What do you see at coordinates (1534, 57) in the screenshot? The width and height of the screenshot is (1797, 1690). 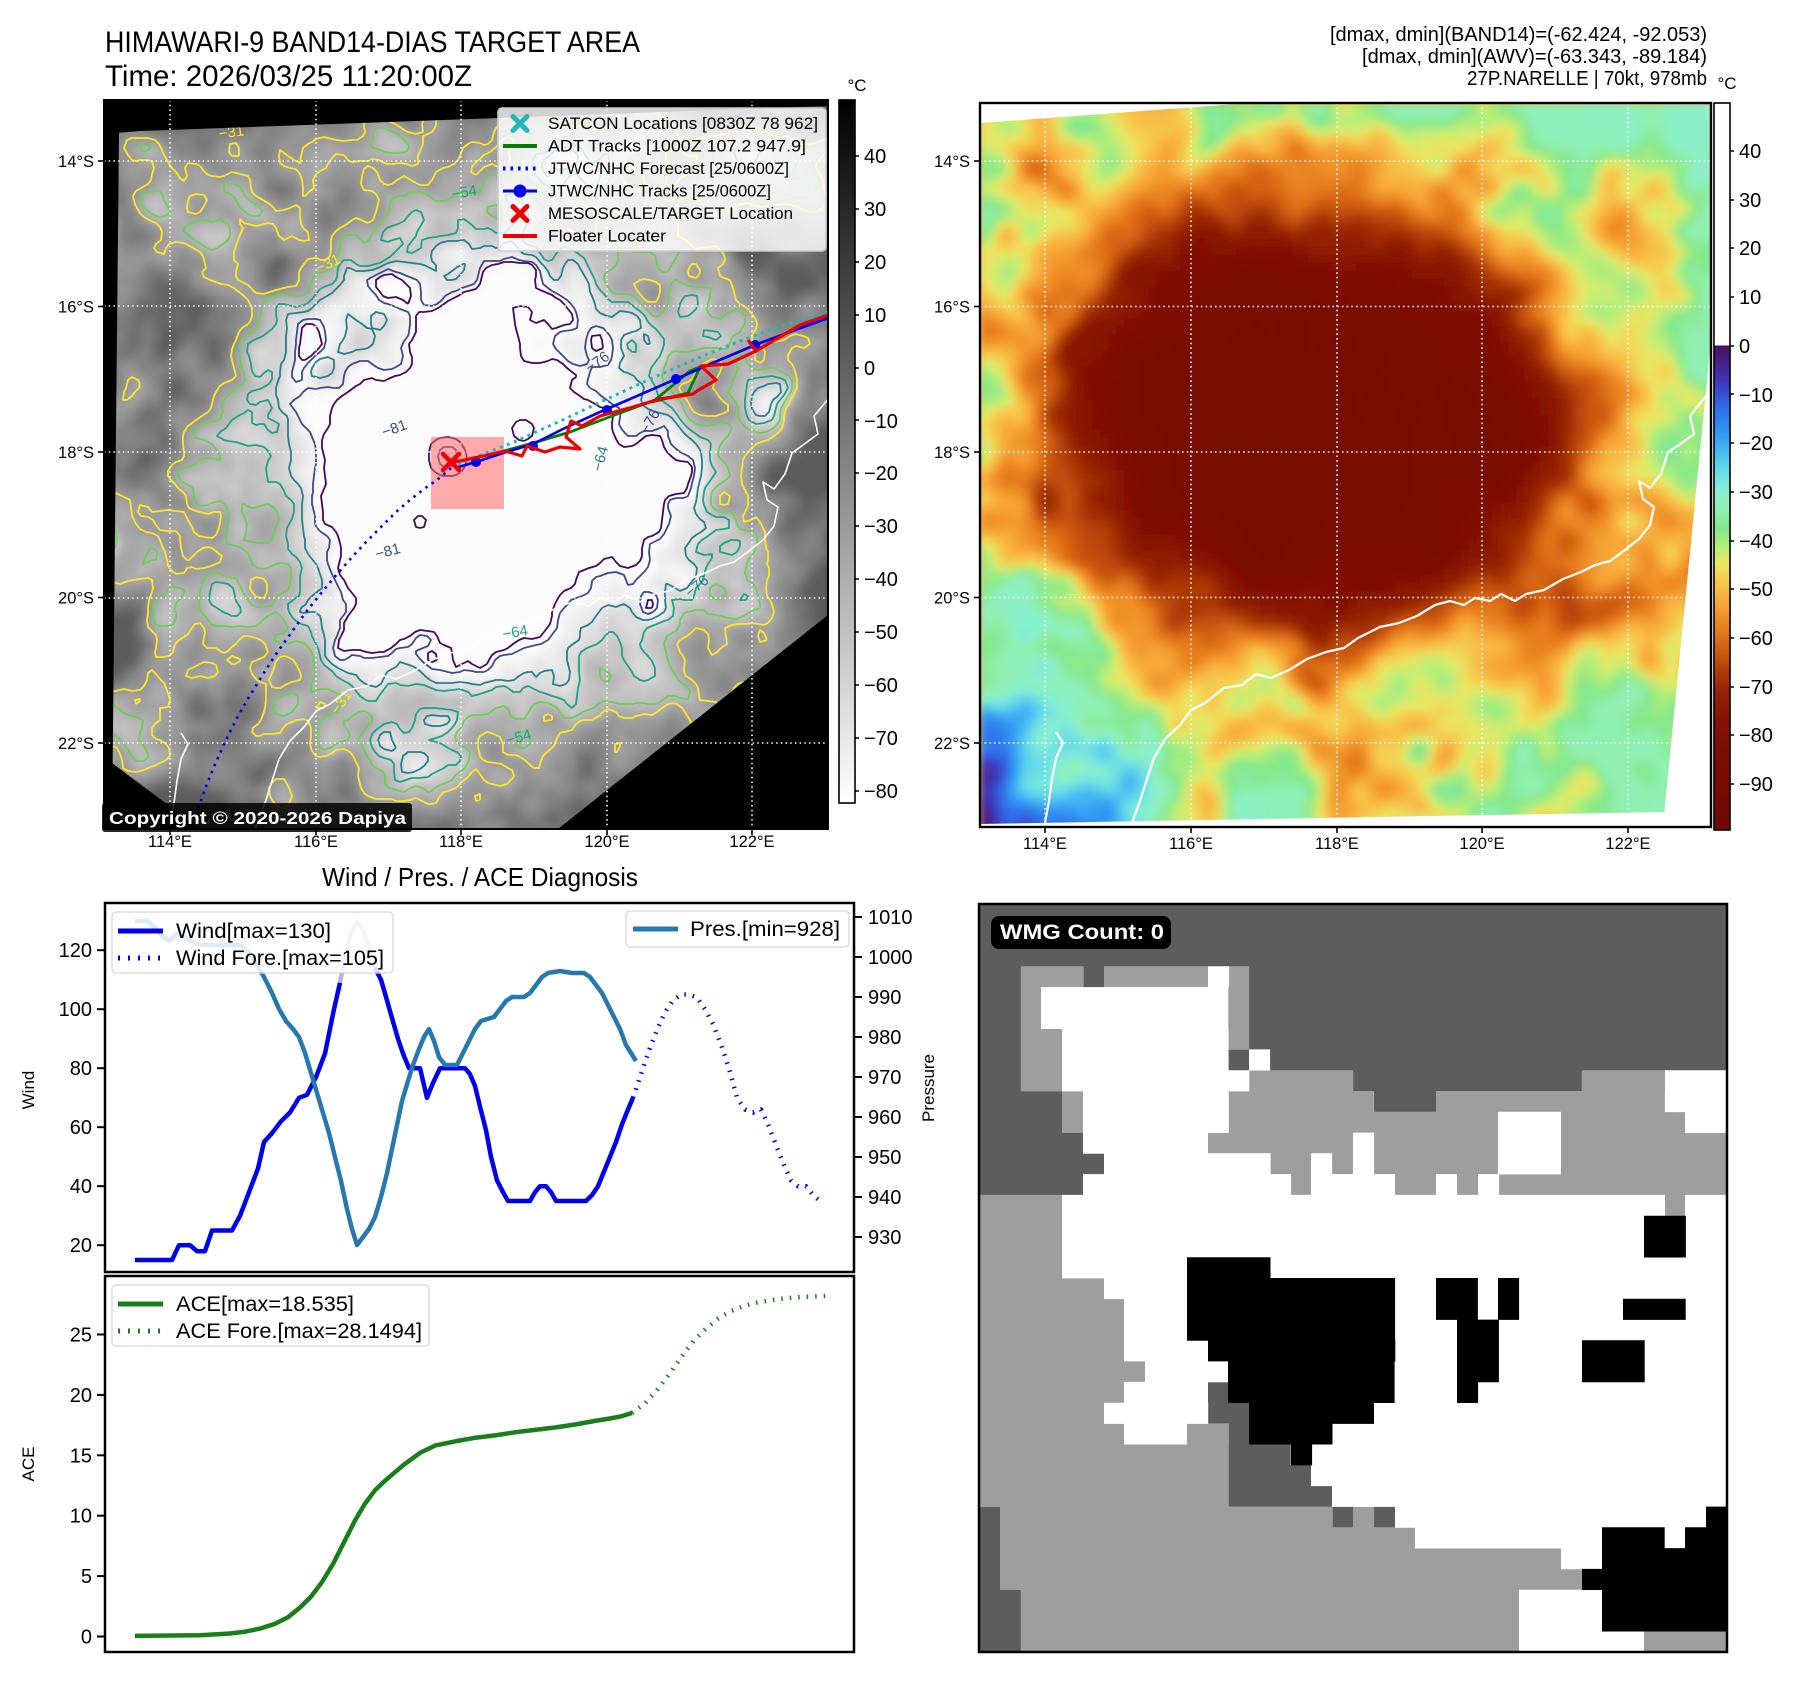 I see `svg-text:[dmax, dmin](AWV)=(-63.343, -8: [dmax, dmin](AWV)=(-63.343, -89.184)` at bounding box center [1534, 57].